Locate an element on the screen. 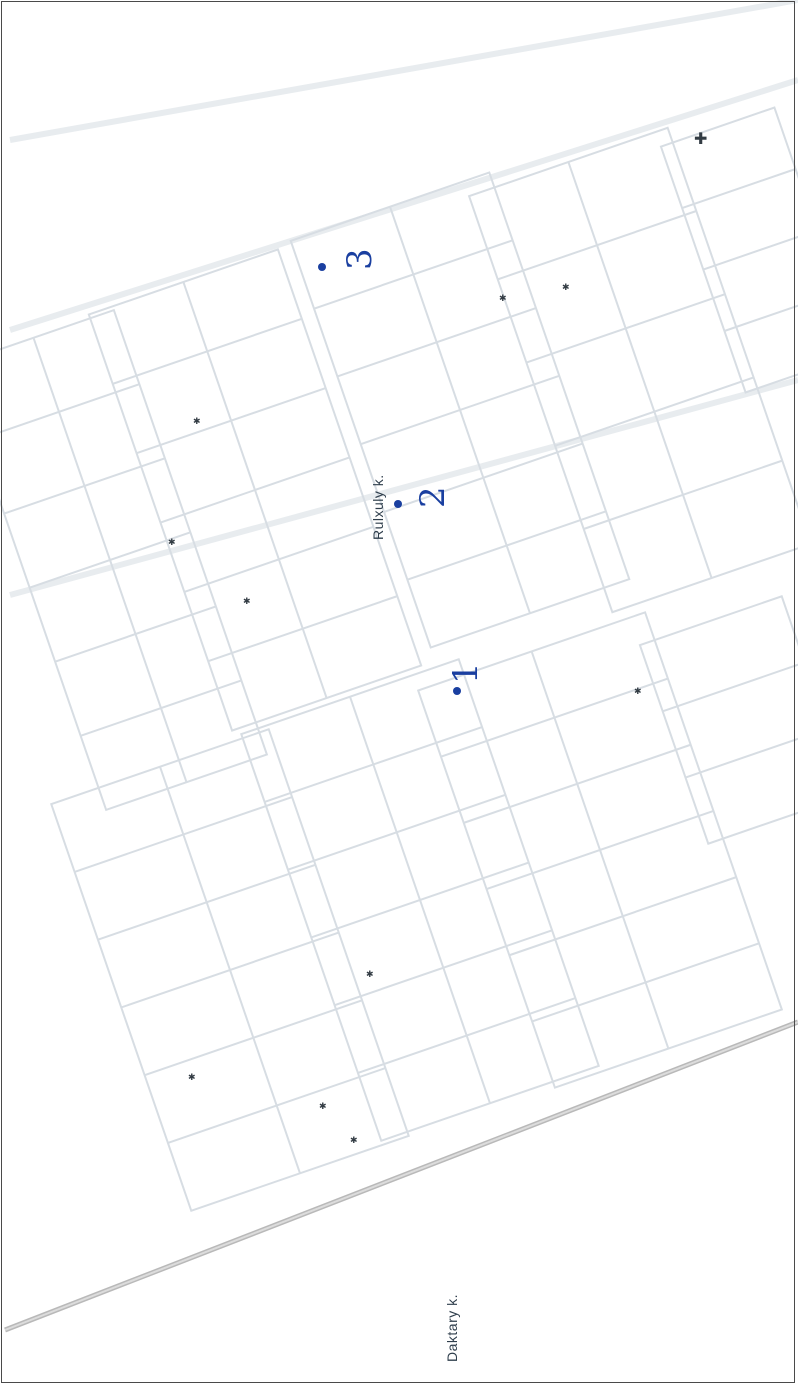 The height and width of the screenshot is (1388, 798). pin-3: 3 is located at coordinates (349, 259).